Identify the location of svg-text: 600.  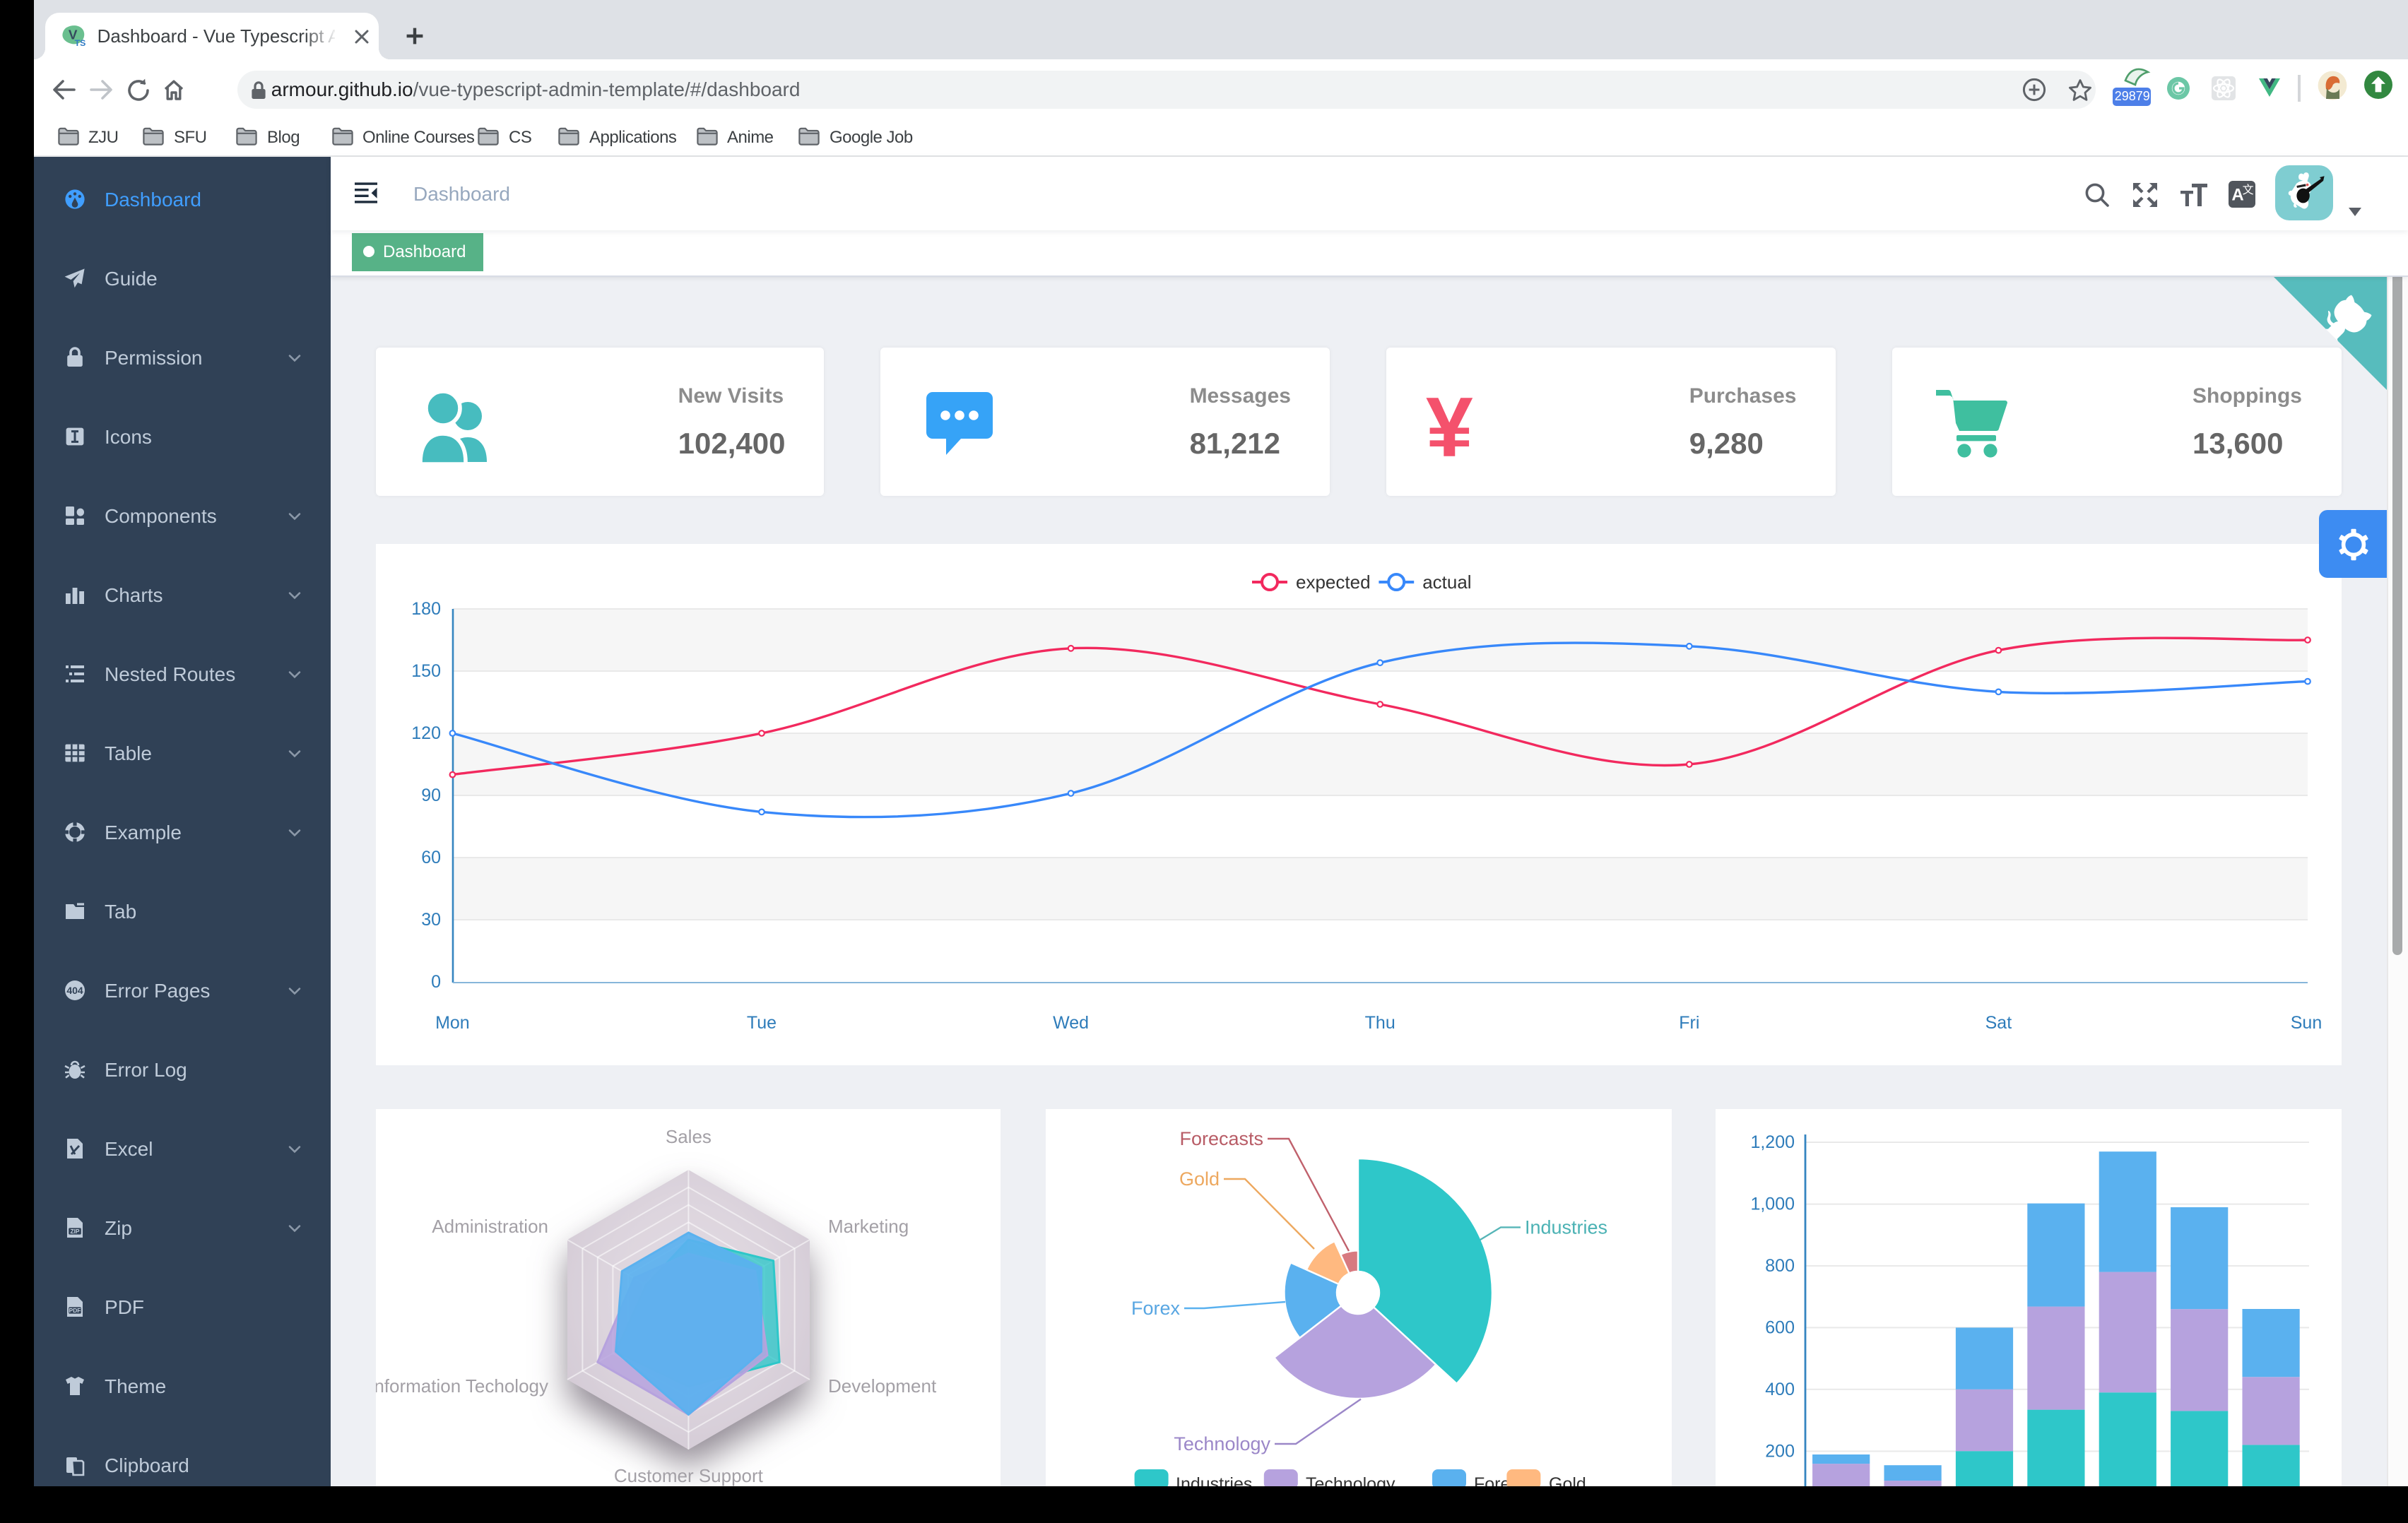
(1780, 1327).